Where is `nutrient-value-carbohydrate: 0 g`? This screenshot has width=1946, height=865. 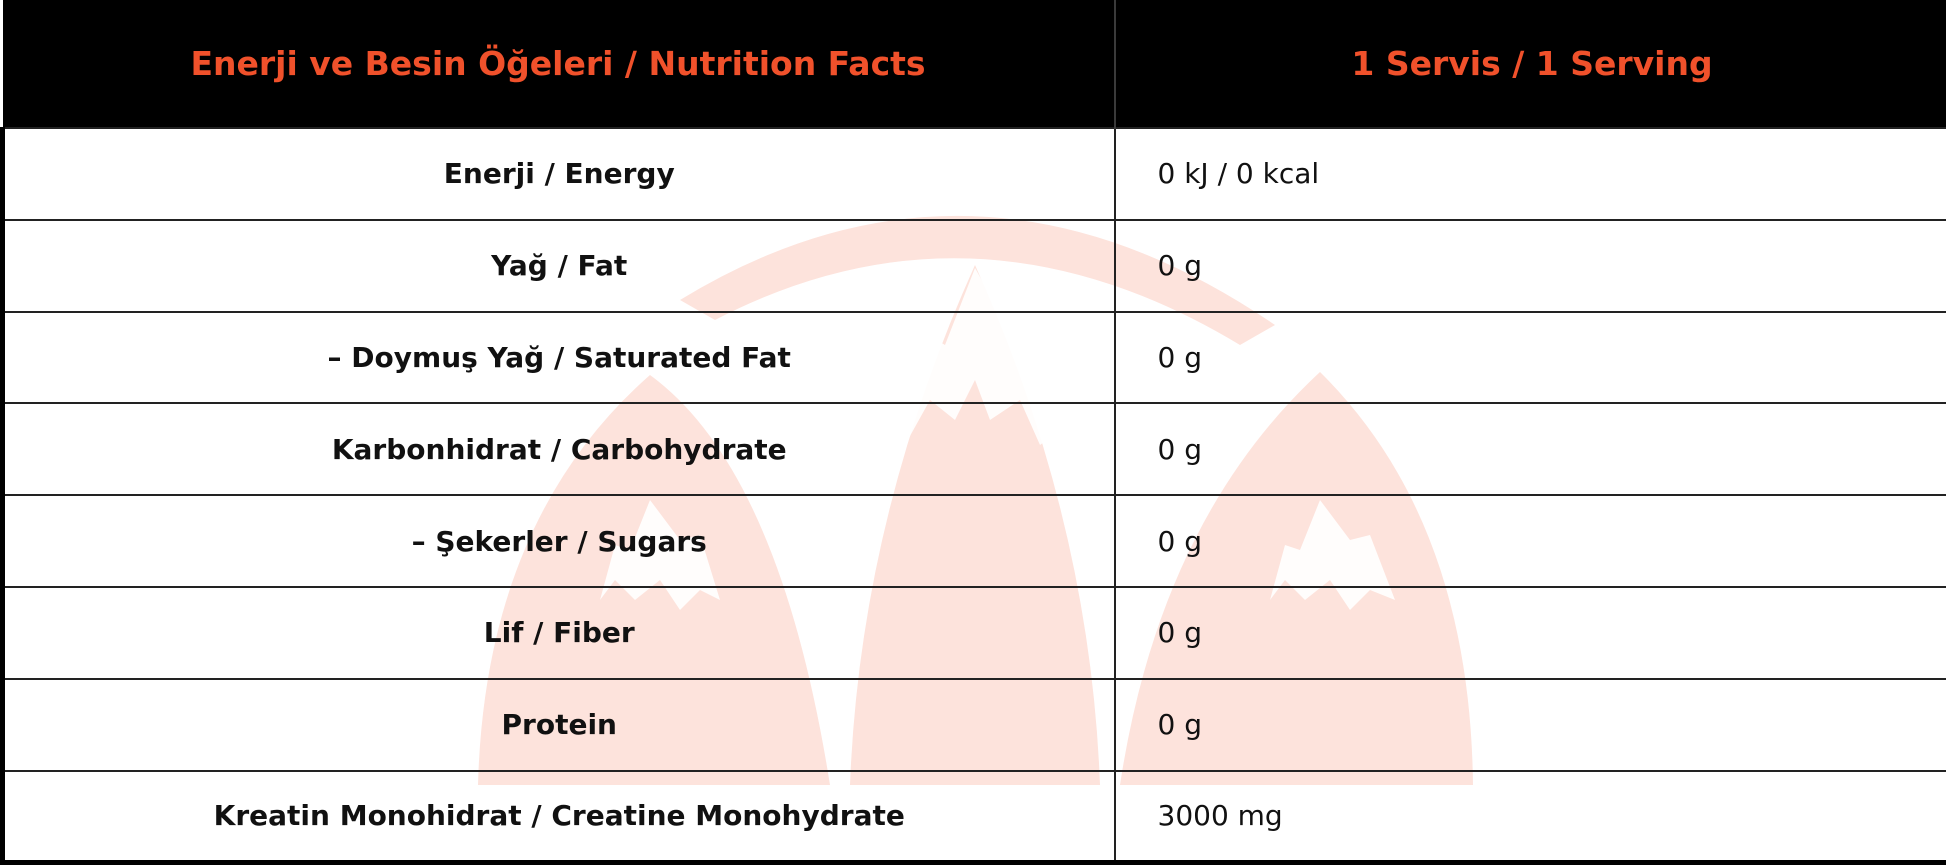 nutrient-value-carbohydrate: 0 g is located at coordinates (1529, 449).